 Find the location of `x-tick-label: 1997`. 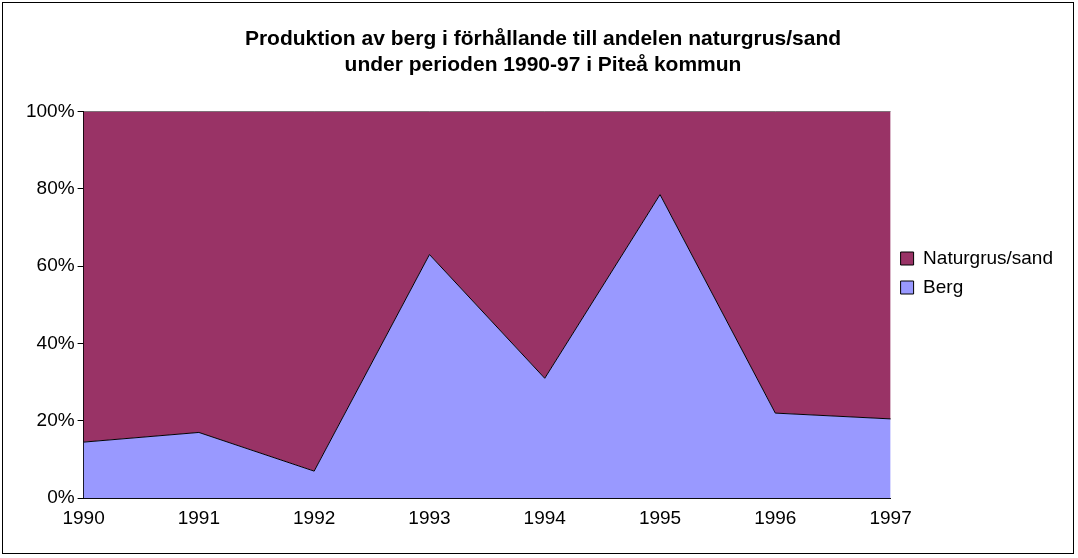

x-tick-label: 1997 is located at coordinates (890, 517).